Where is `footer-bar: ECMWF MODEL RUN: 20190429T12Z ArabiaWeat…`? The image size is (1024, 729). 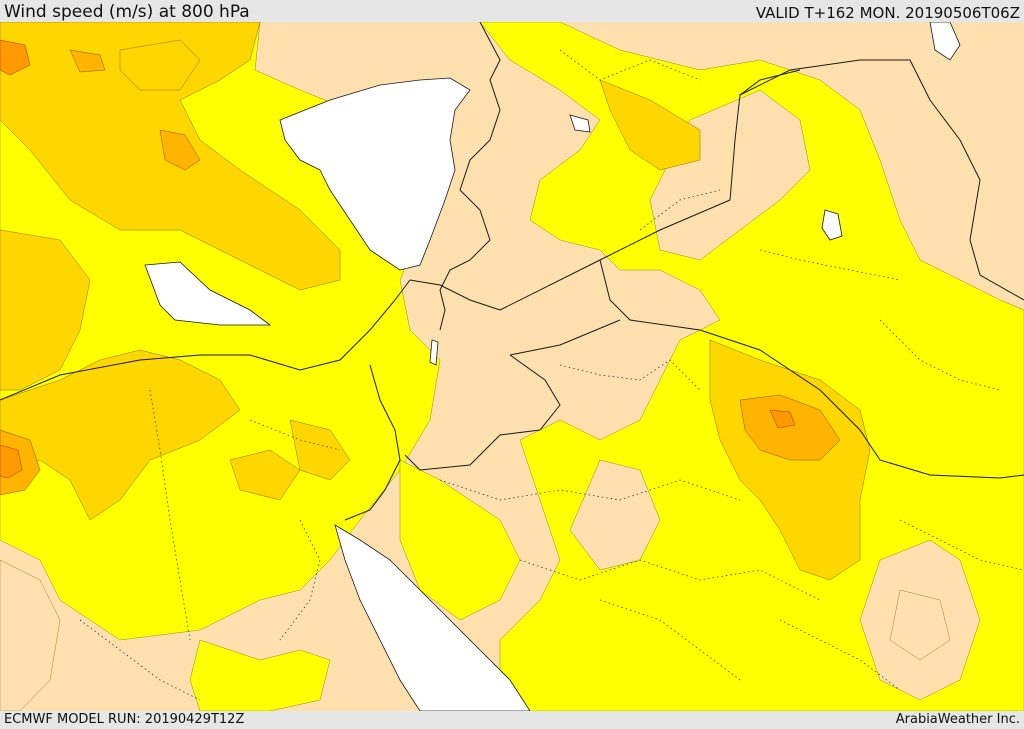
footer-bar: ECMWF MODEL RUN: 20190429T12Z ArabiaWeat… is located at coordinates (512, 720).